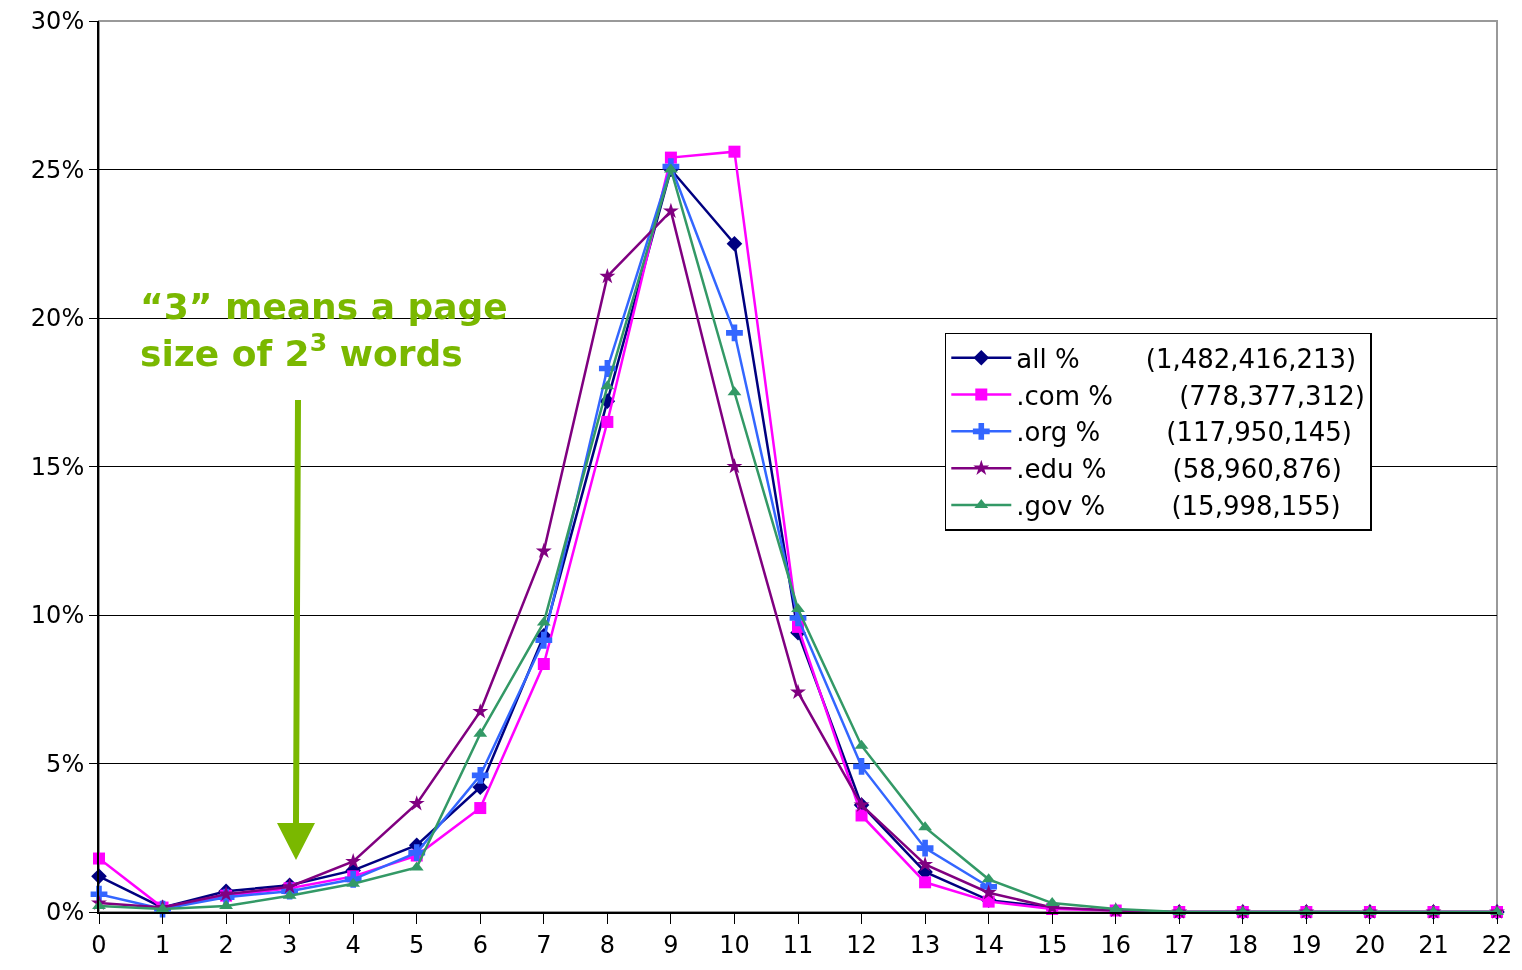 The height and width of the screenshot is (970, 1522). Describe the element at coordinates (65, 763) in the screenshot. I see `y-tick-label: 5%` at that location.